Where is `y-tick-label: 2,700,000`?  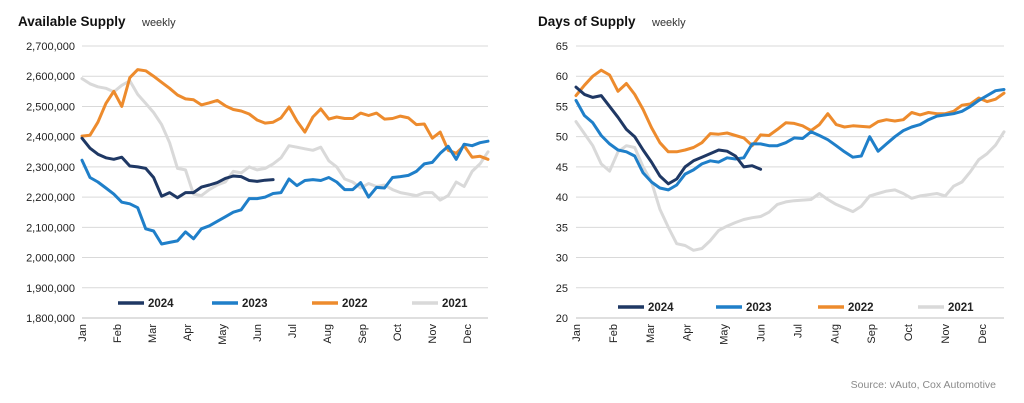 y-tick-label: 2,700,000 is located at coordinates (50, 47).